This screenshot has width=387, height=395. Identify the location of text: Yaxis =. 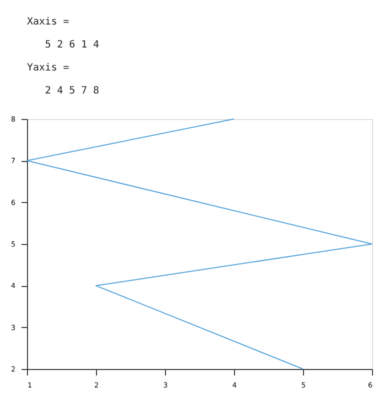
(48, 68).